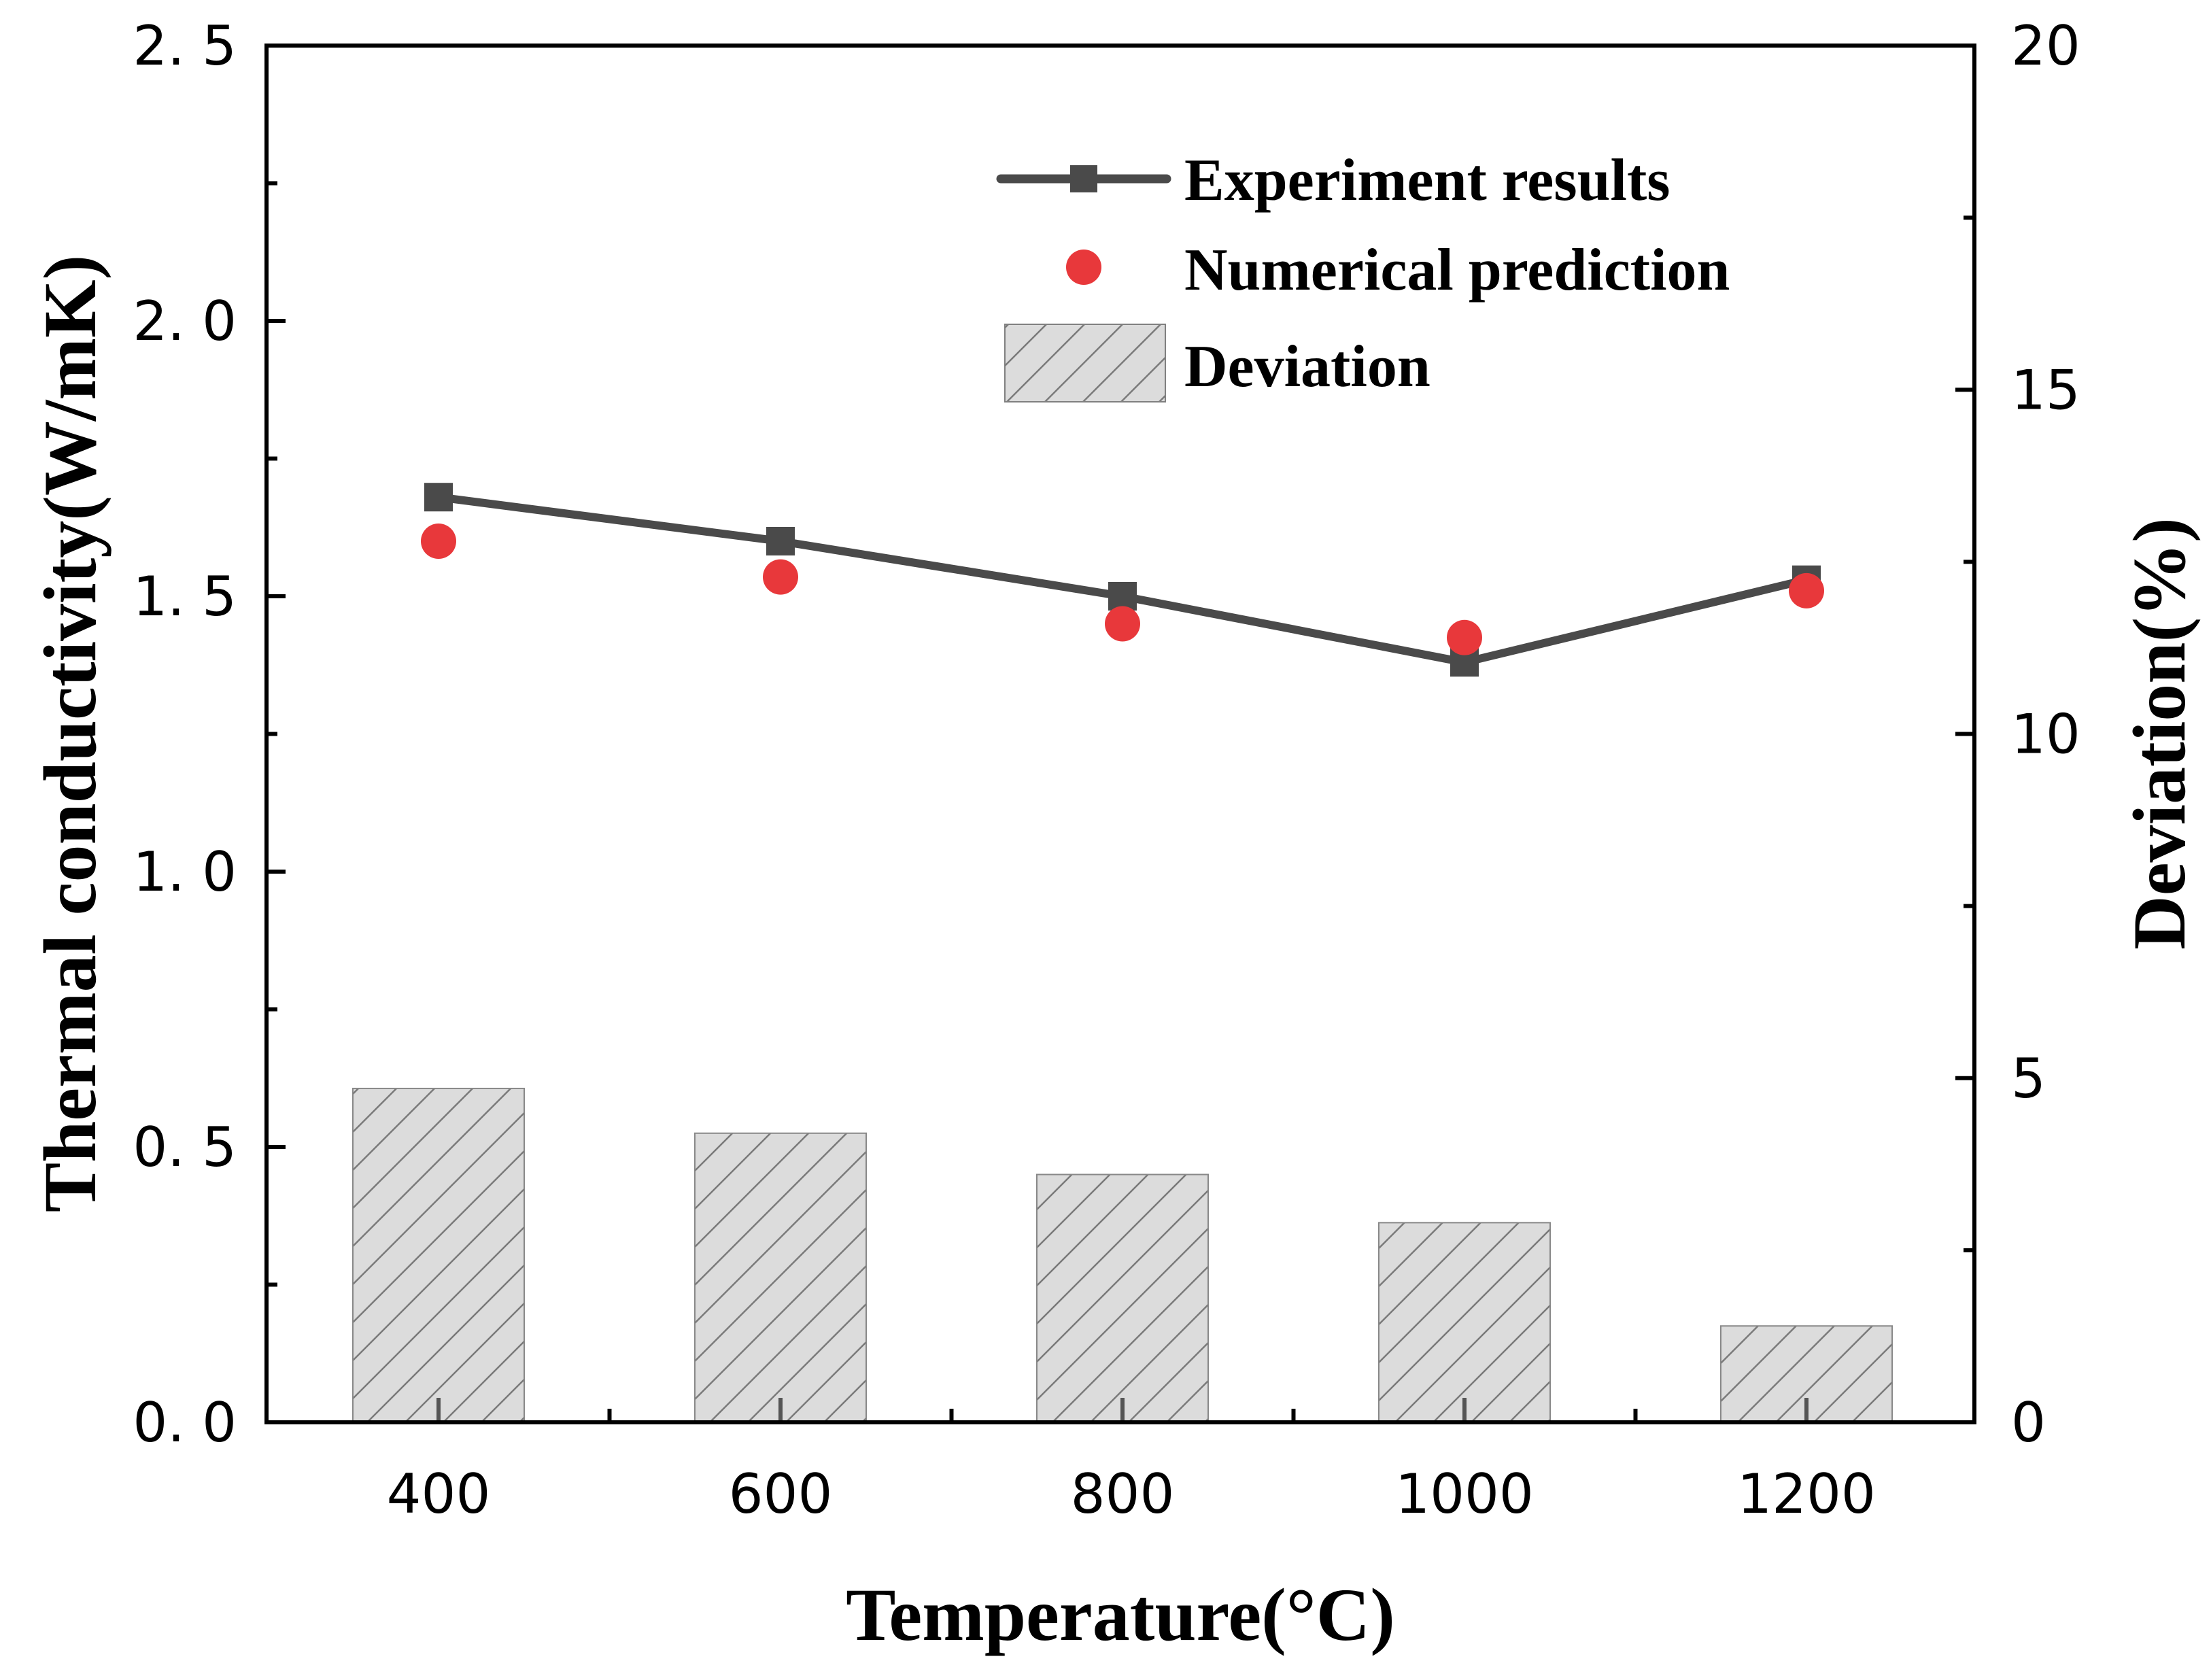  What do you see at coordinates (1427, 181) in the screenshot?
I see `legend-label-experiment: Experiment results` at bounding box center [1427, 181].